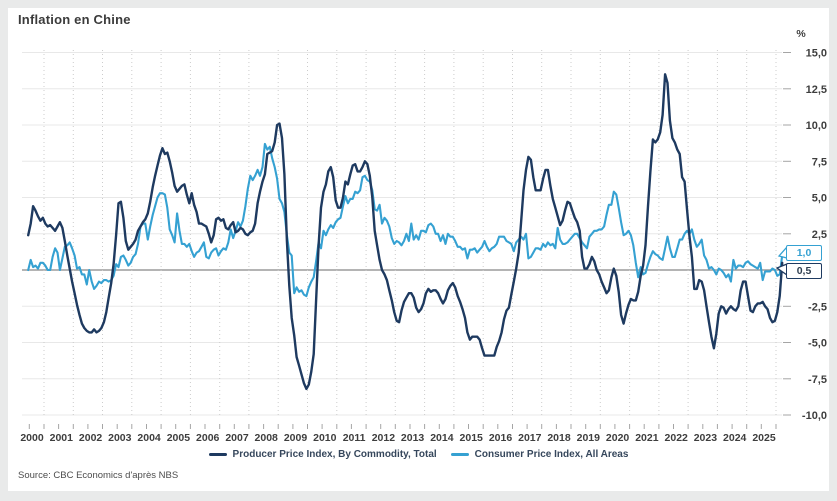 The image size is (837, 501). What do you see at coordinates (551, 454) in the screenshot?
I see `legend-label-cpi: Consumer Price Index, All Areas` at bounding box center [551, 454].